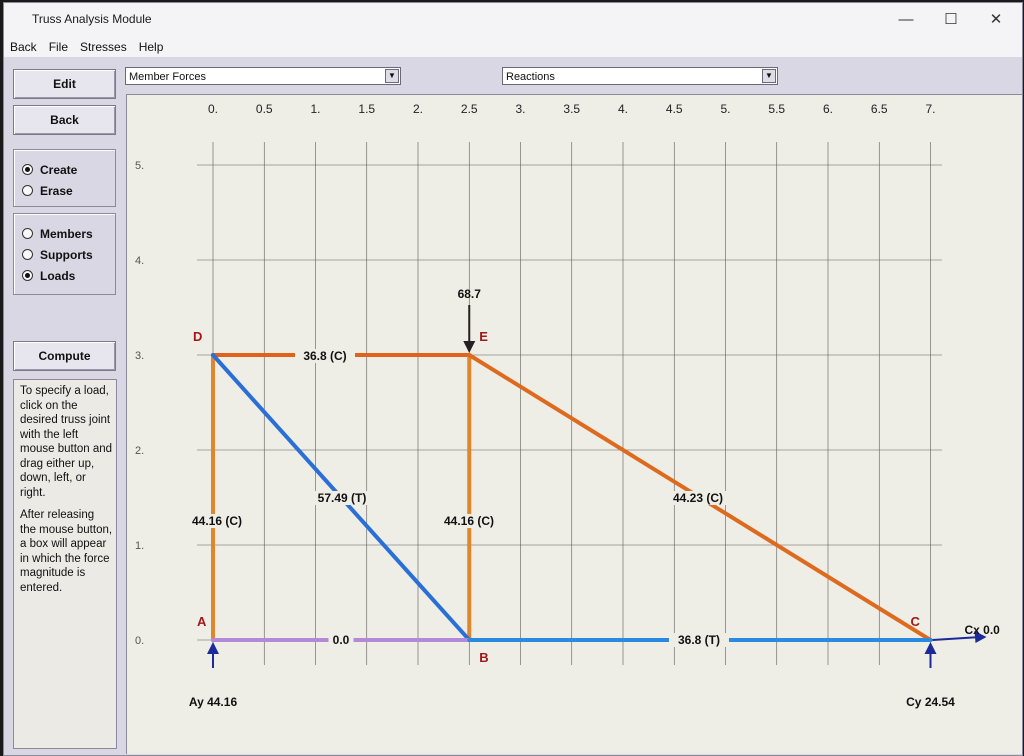 The height and width of the screenshot is (756, 1024). What do you see at coordinates (202, 621) in the screenshot?
I see `joint-label-A: A` at bounding box center [202, 621].